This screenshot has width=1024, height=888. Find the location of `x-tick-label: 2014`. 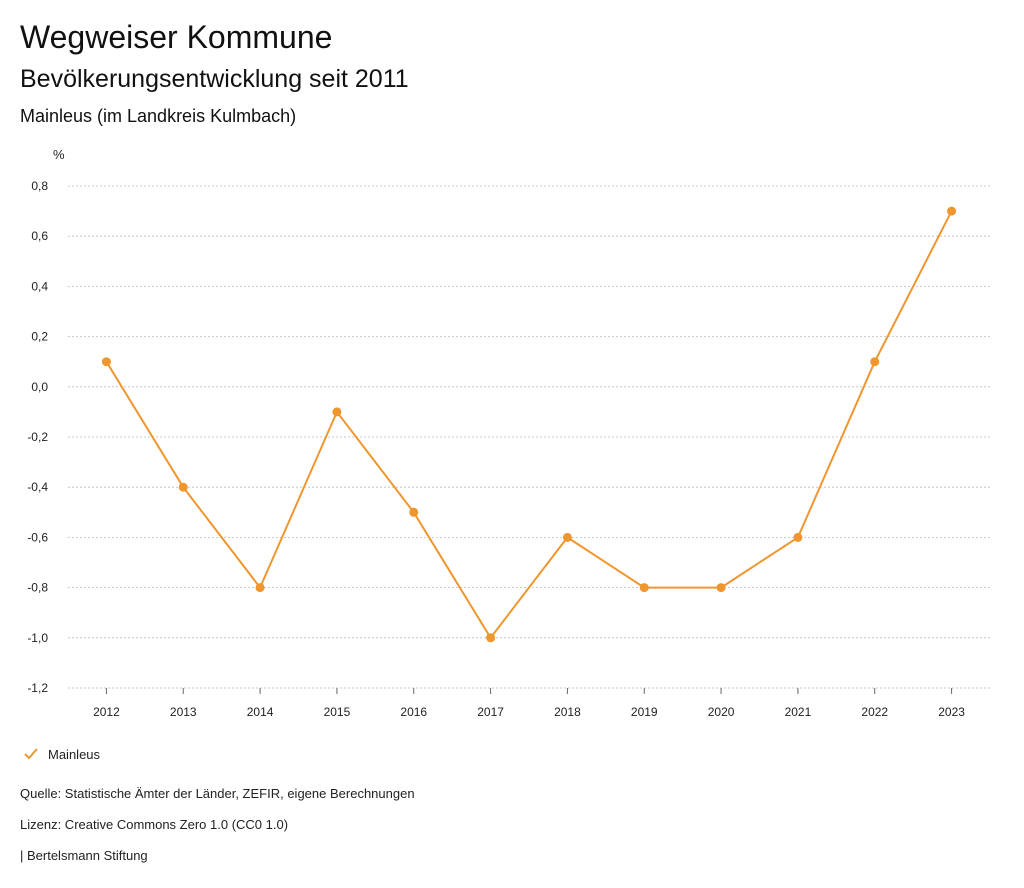

x-tick-label: 2014 is located at coordinates (260, 712).